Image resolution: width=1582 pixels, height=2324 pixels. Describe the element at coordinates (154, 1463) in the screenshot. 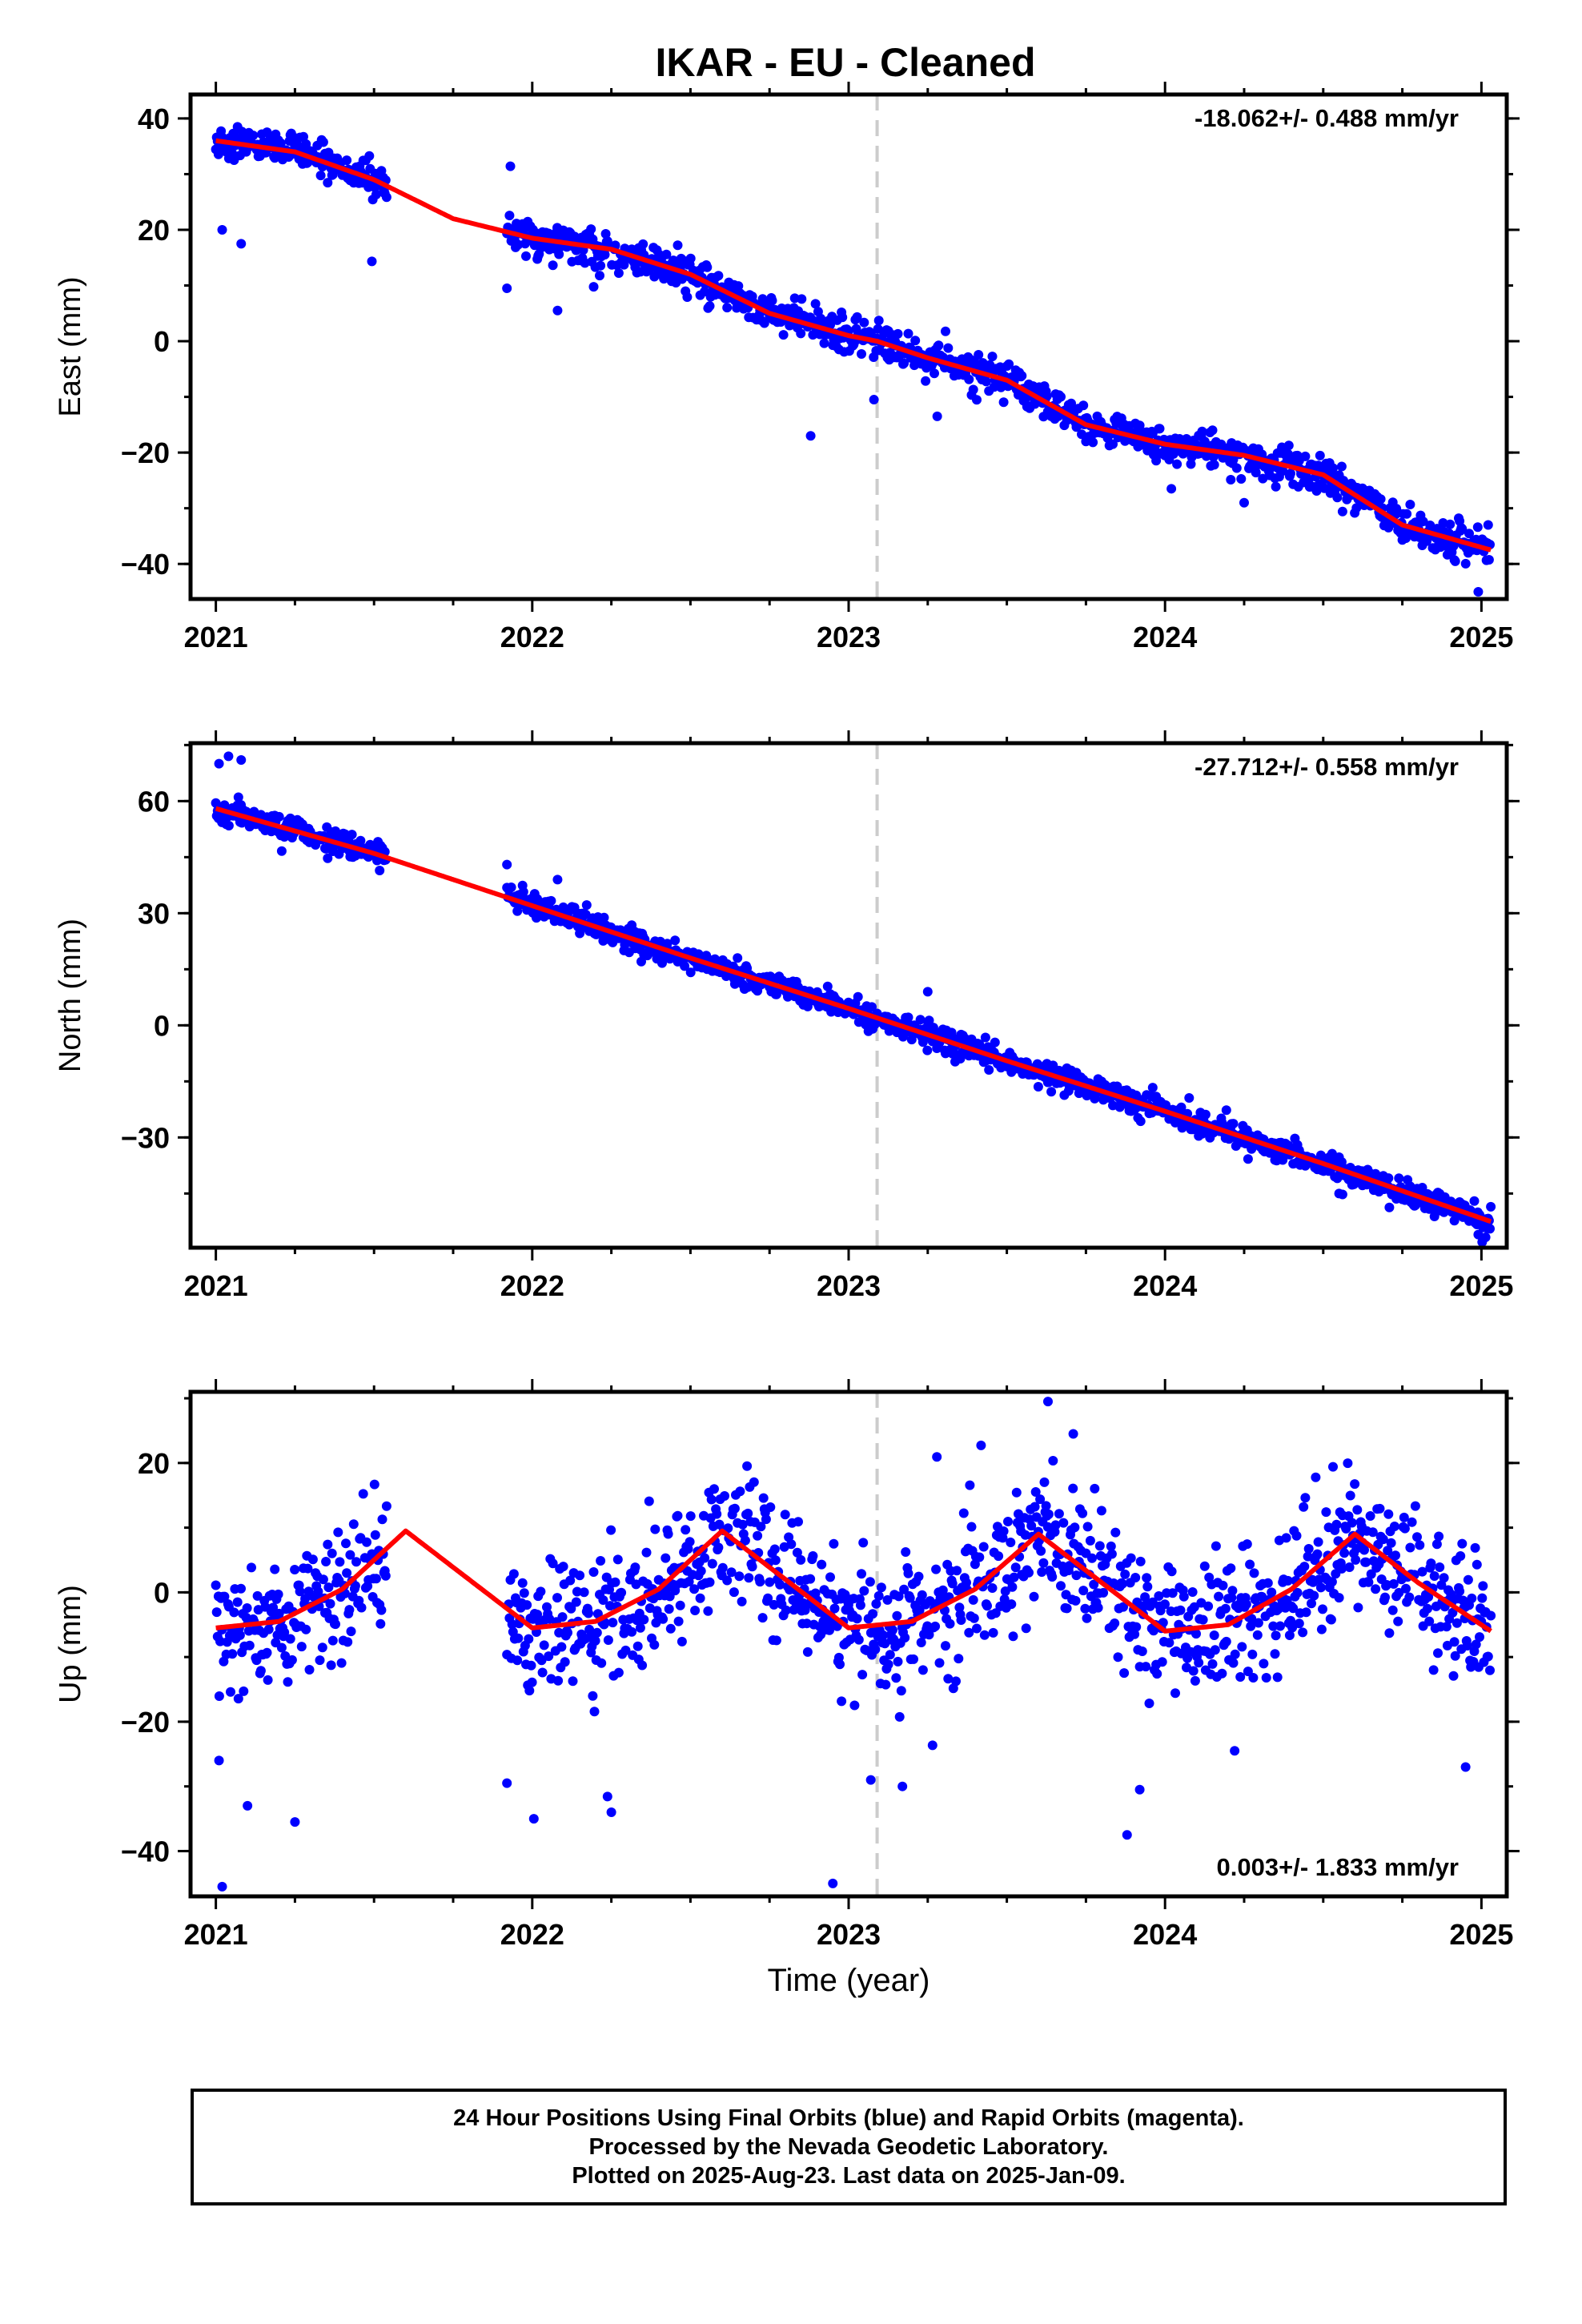

I see `y-tick-label: 20` at that location.